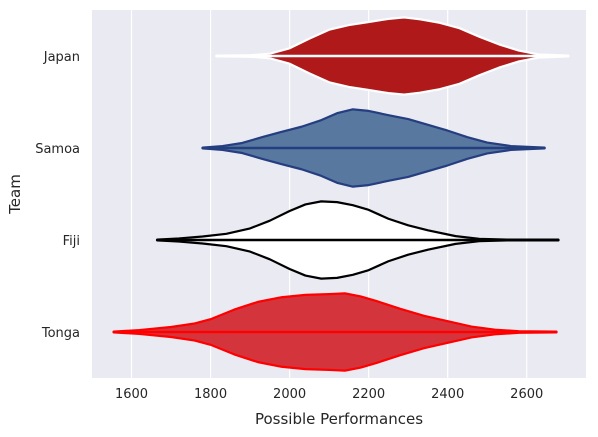  What do you see at coordinates (131, 394) in the screenshot?
I see `x-tick-label: 1600` at bounding box center [131, 394].